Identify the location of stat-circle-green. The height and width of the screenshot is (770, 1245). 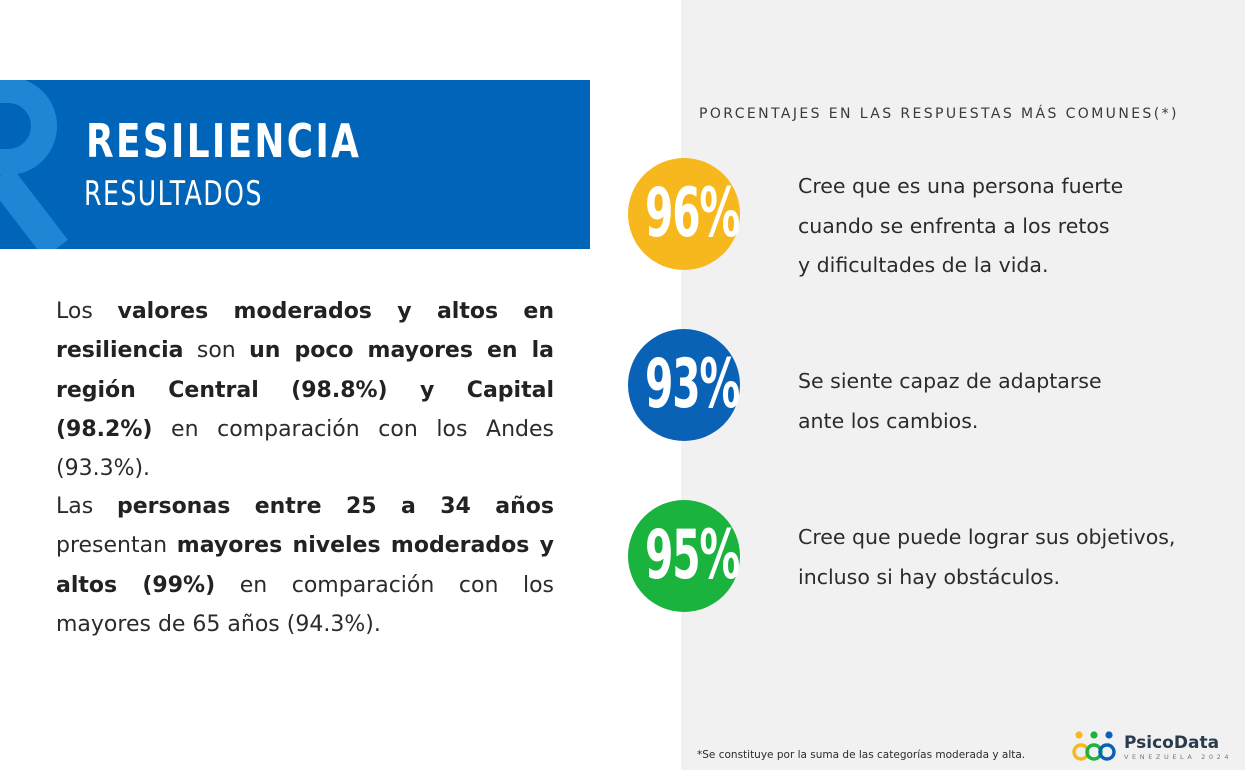
(684, 556).